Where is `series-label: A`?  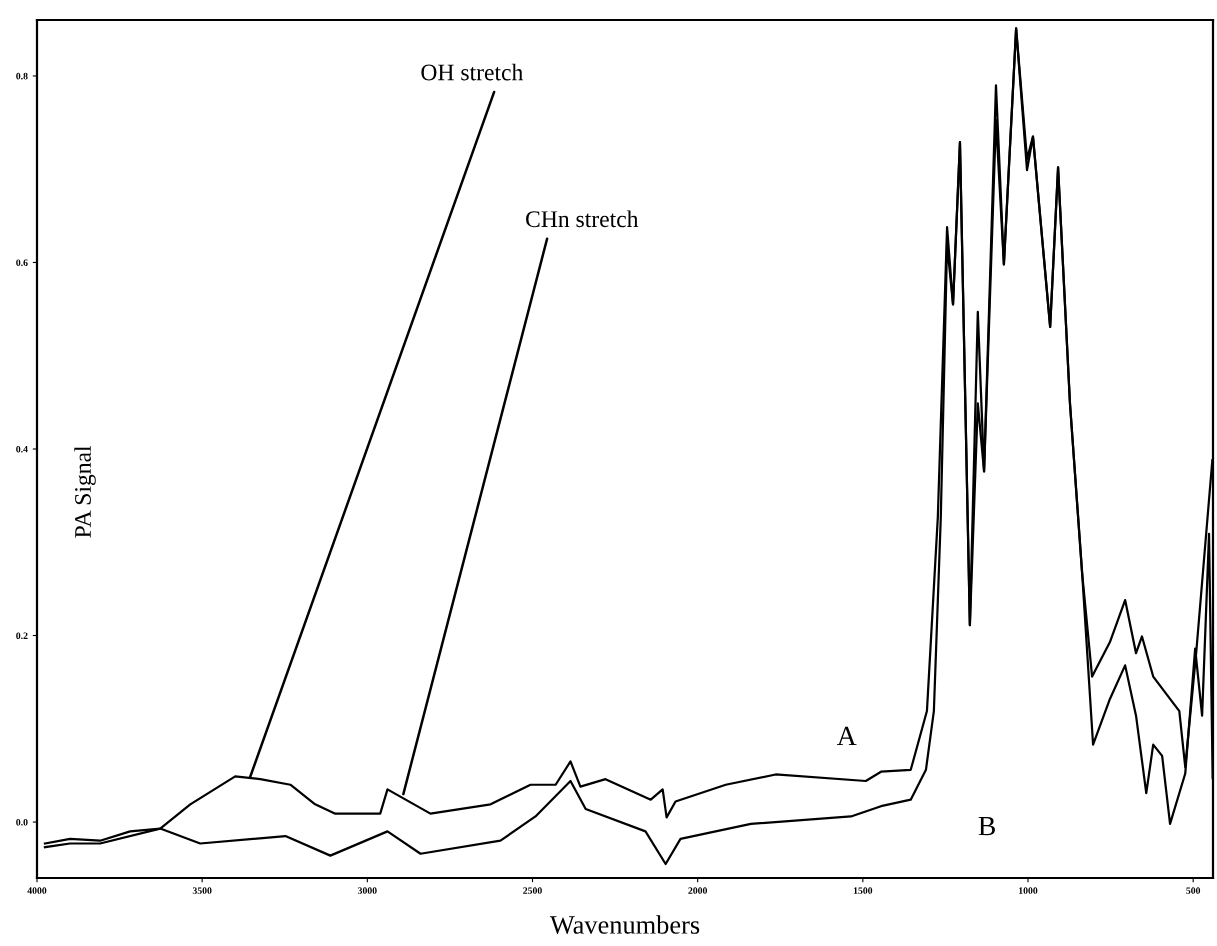
series-label: A is located at coordinates (846, 736).